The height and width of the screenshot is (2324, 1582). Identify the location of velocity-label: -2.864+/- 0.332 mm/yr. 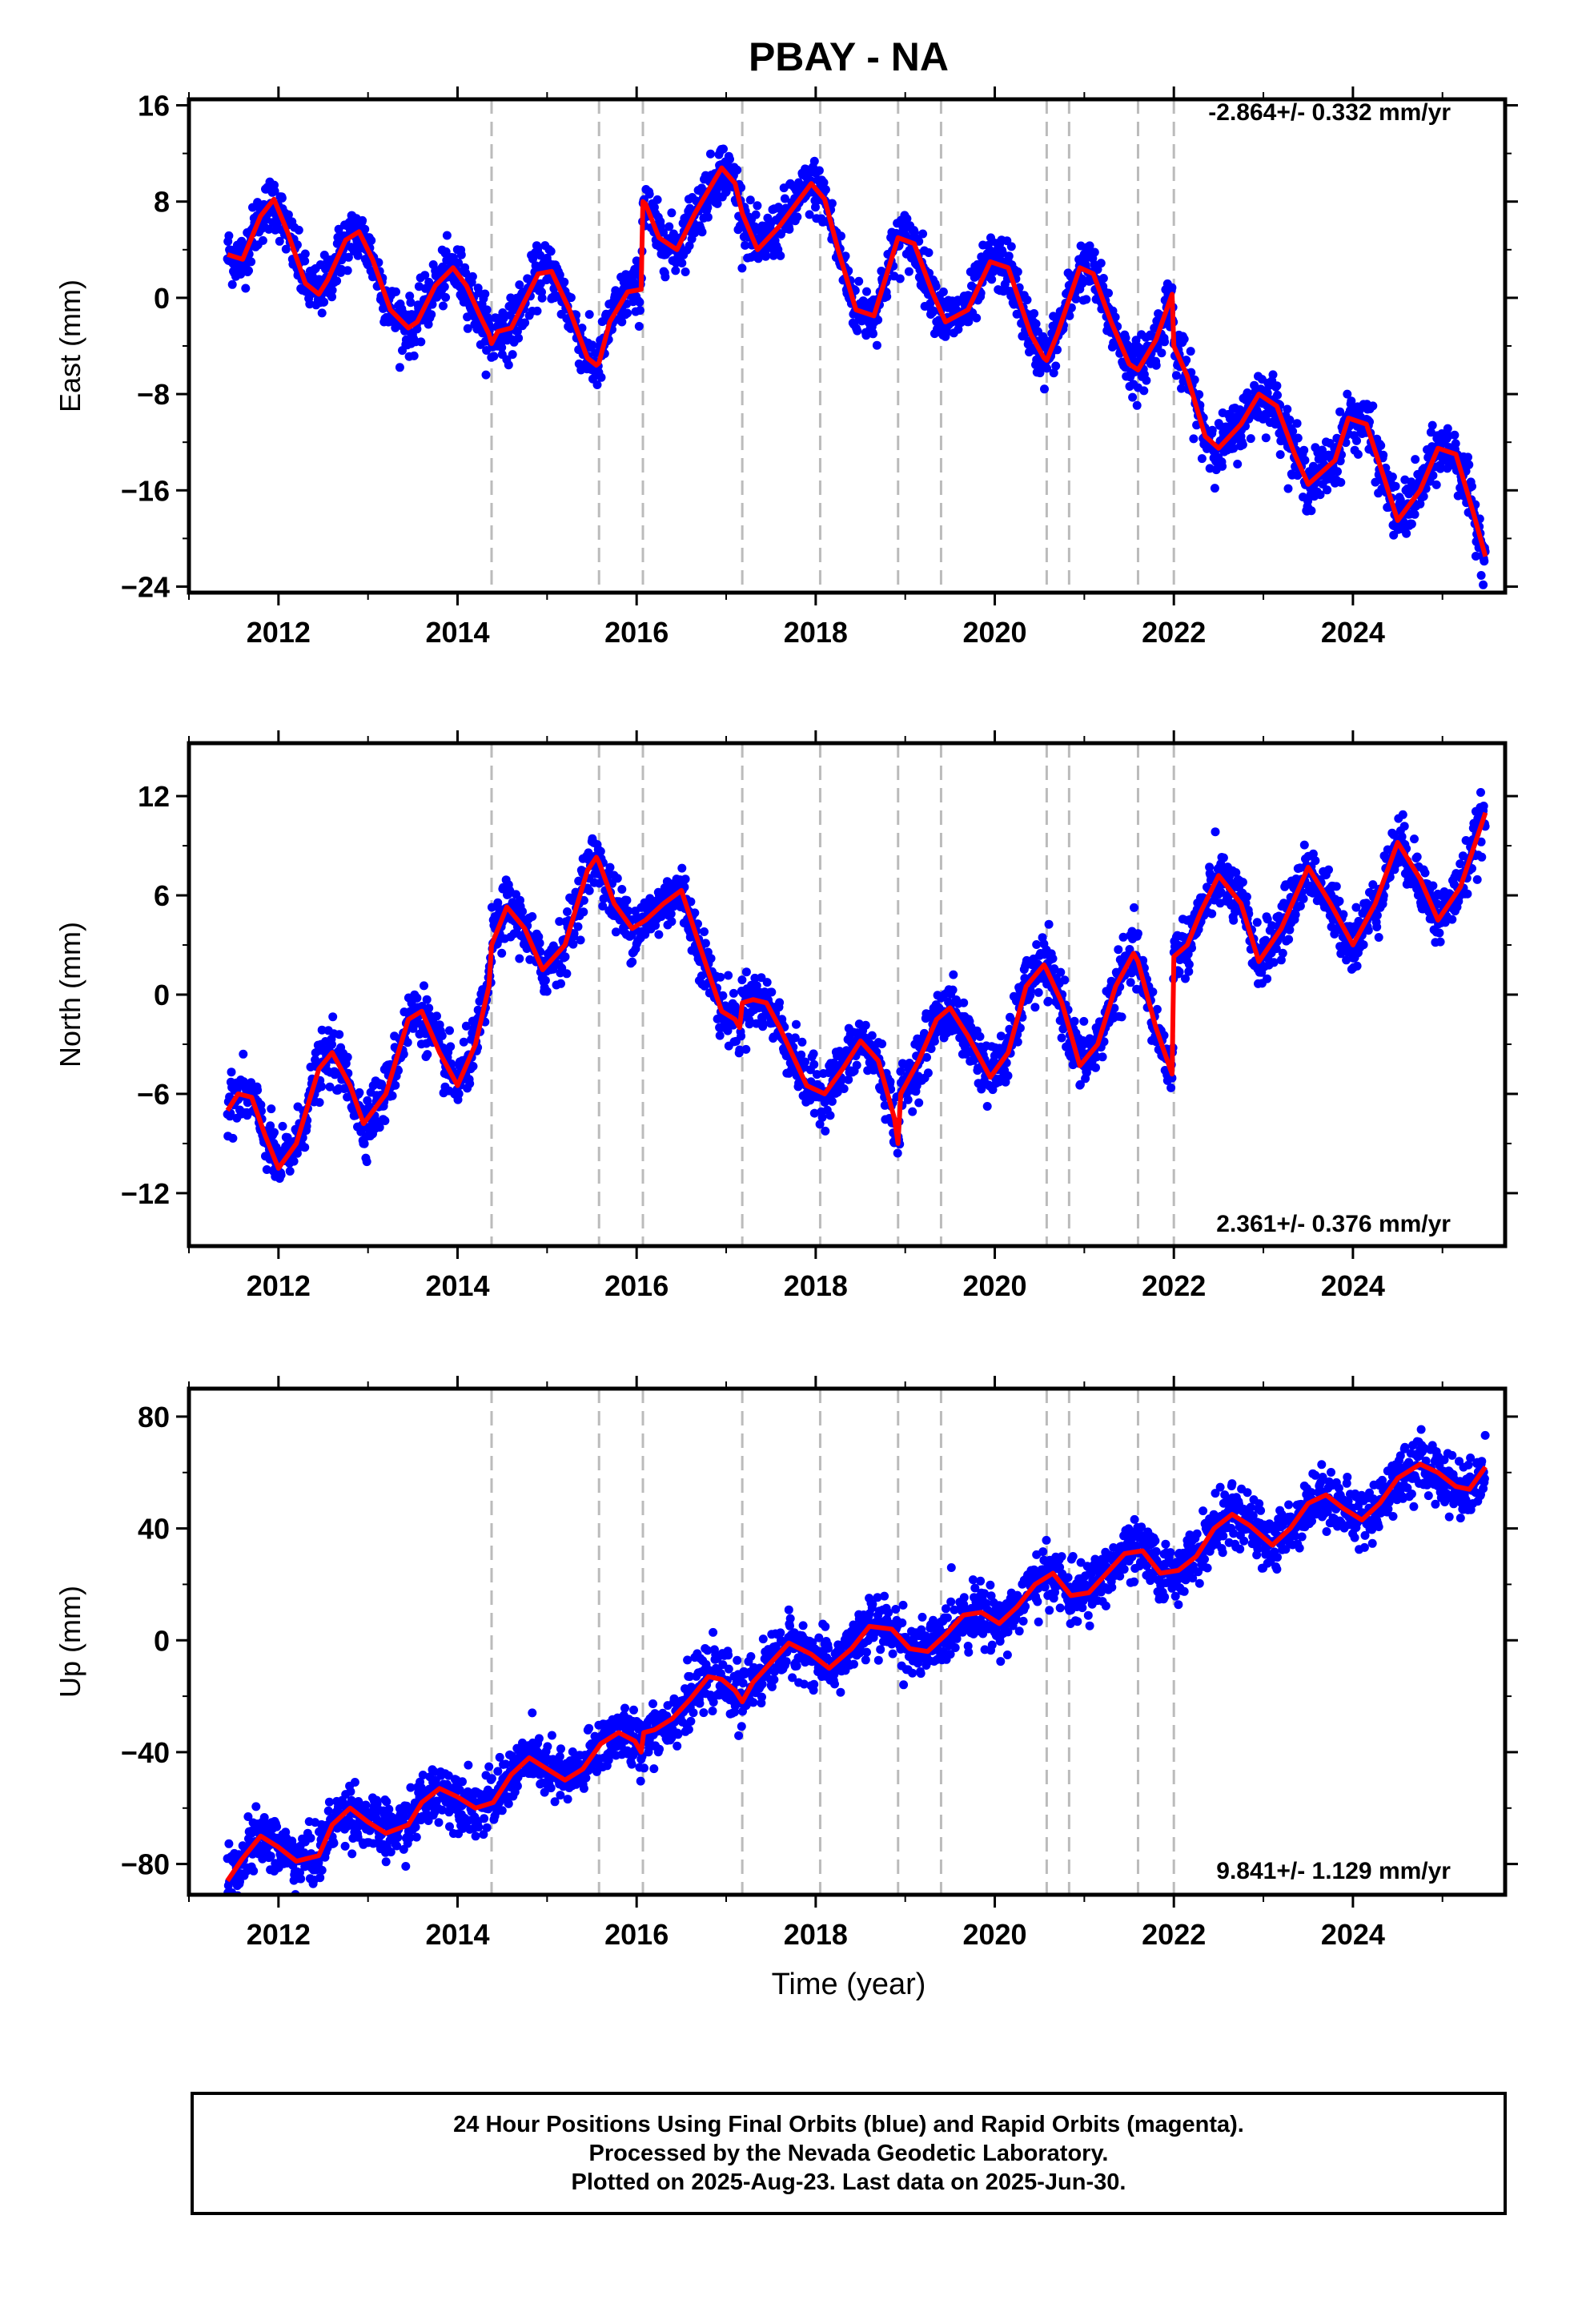
(1329, 113).